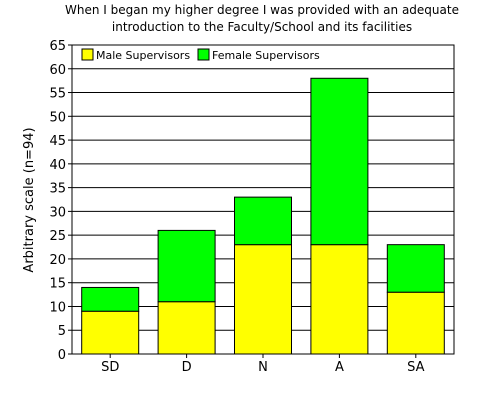 This screenshot has width=500, height=400. I want to click on y-tick-label: 55, so click(57, 94).